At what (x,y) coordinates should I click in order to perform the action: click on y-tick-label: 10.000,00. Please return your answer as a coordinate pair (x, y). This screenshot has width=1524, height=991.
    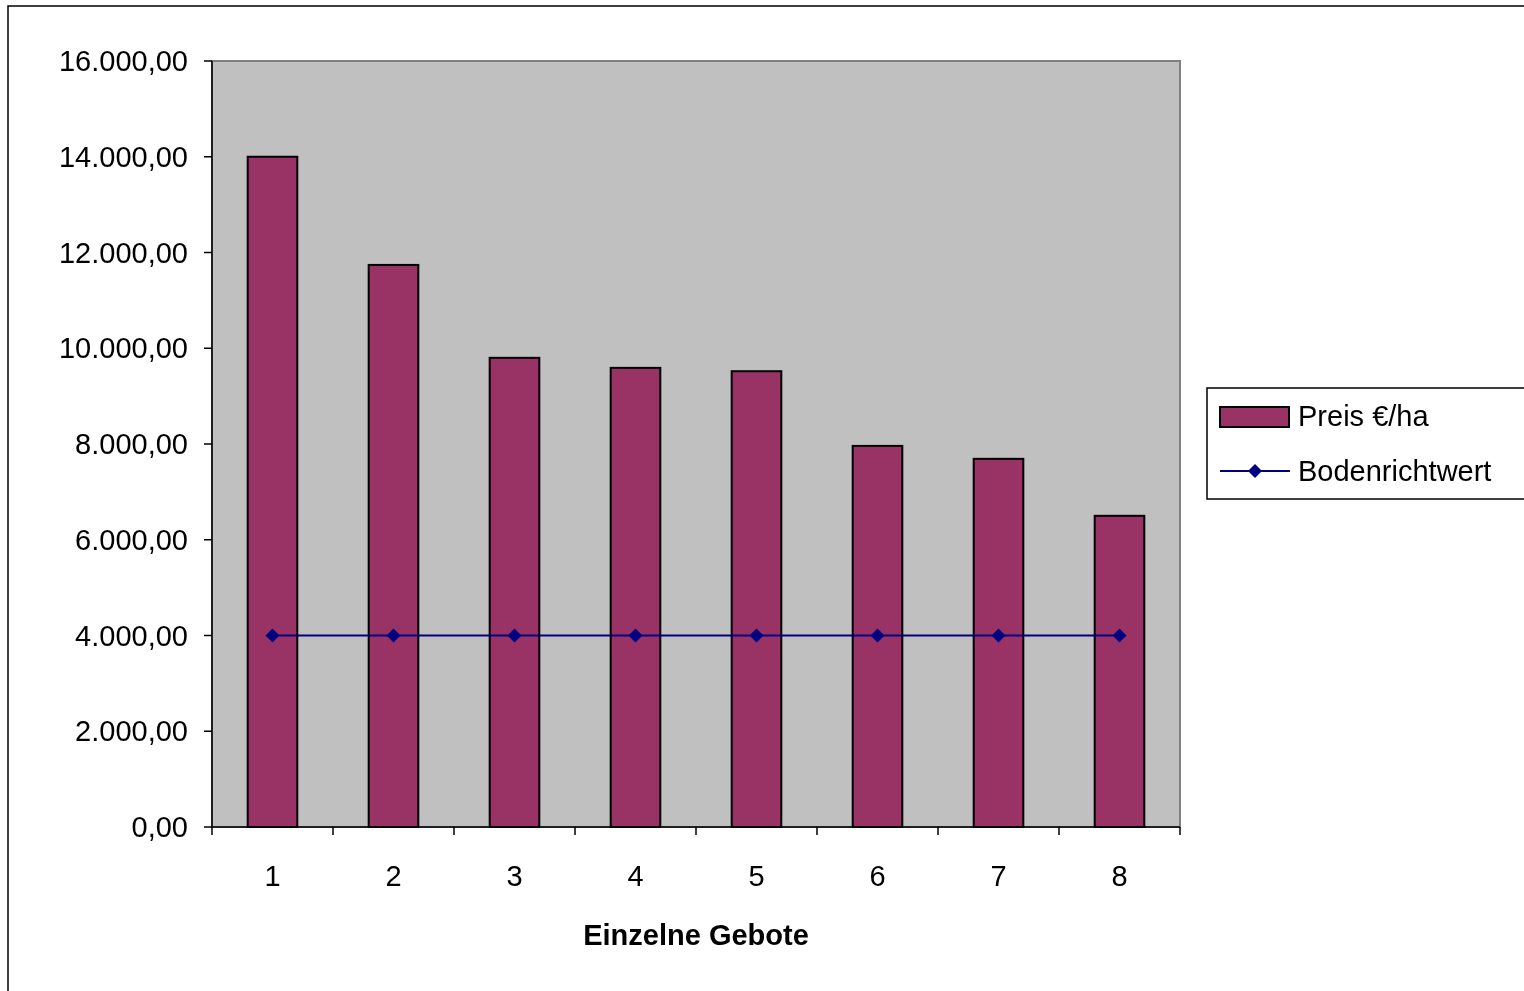
    Looking at the image, I should click on (123, 348).